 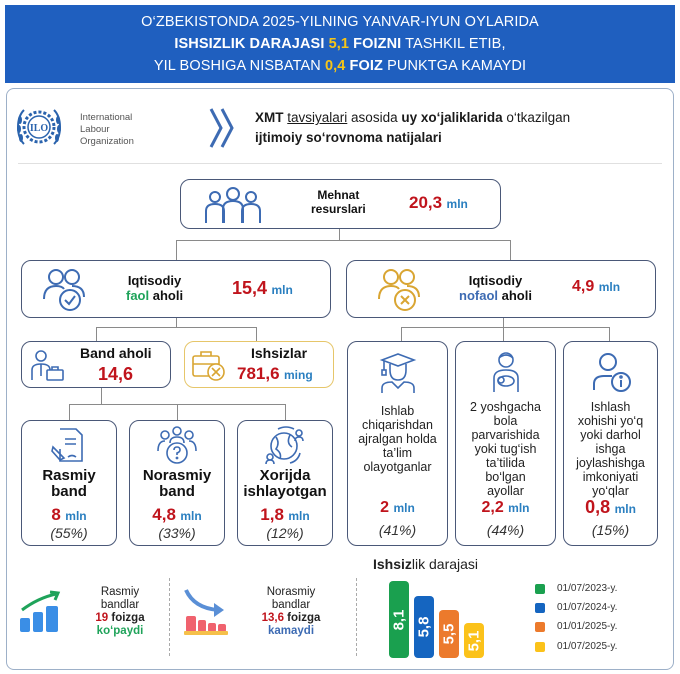 What do you see at coordinates (536, 117) in the screenshot?
I see `intro-text: o‘tkazilgan` at bounding box center [536, 117].